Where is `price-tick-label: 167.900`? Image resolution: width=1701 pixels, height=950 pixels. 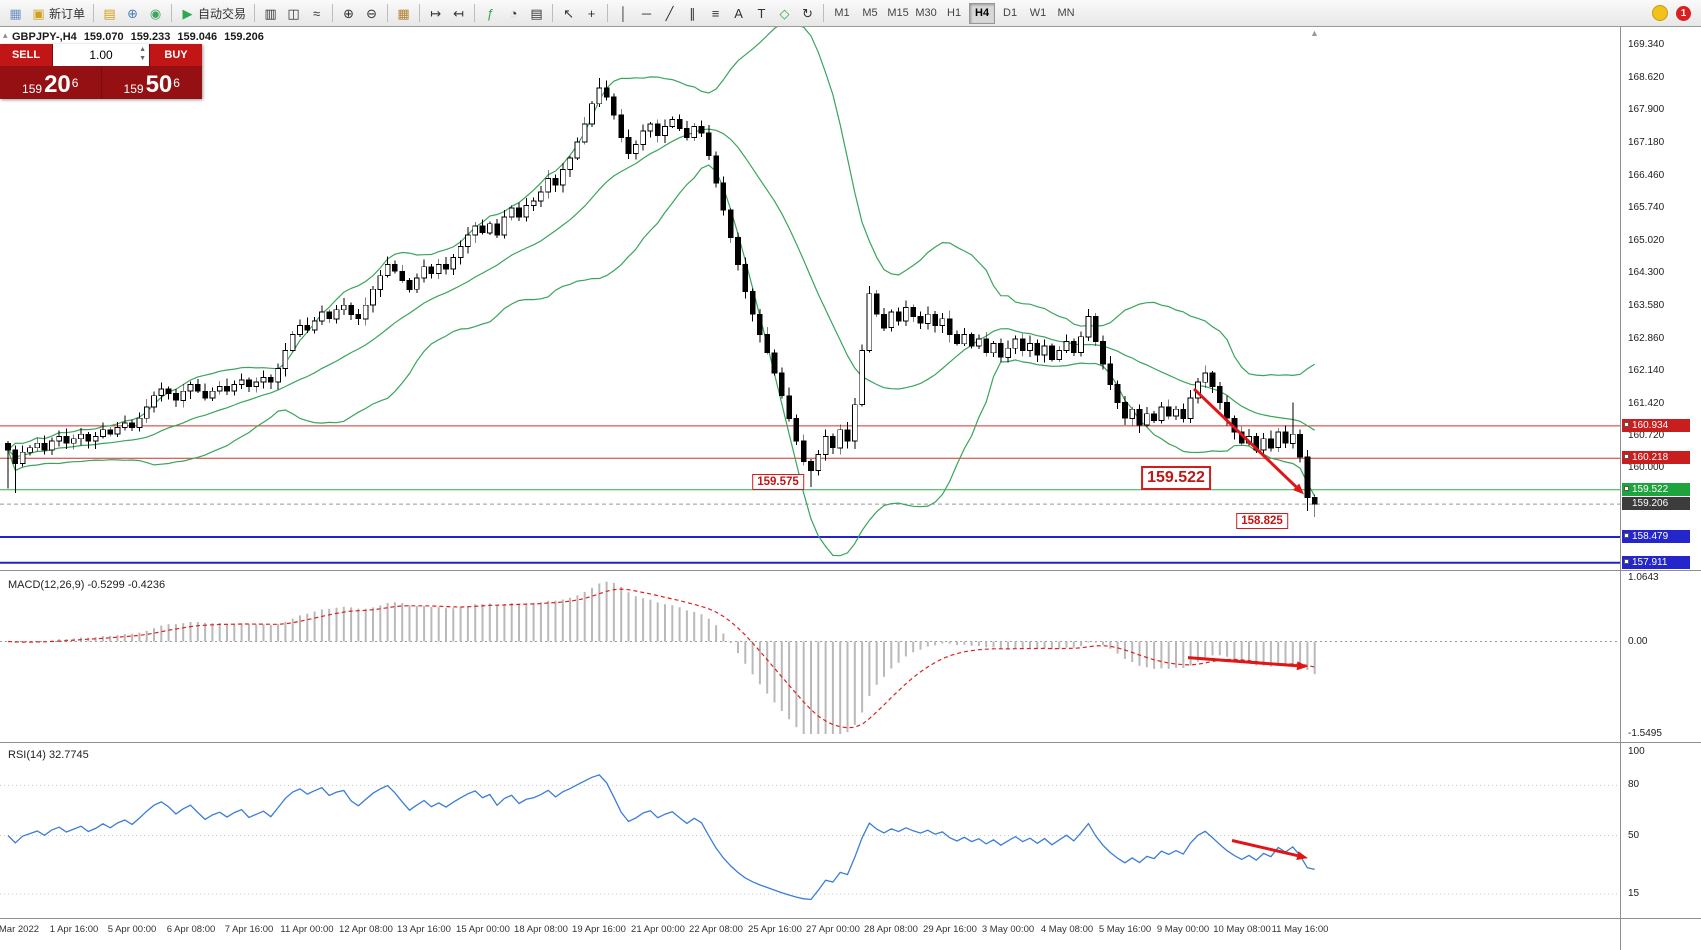
price-tick-label: 167.900 is located at coordinates (1646, 109).